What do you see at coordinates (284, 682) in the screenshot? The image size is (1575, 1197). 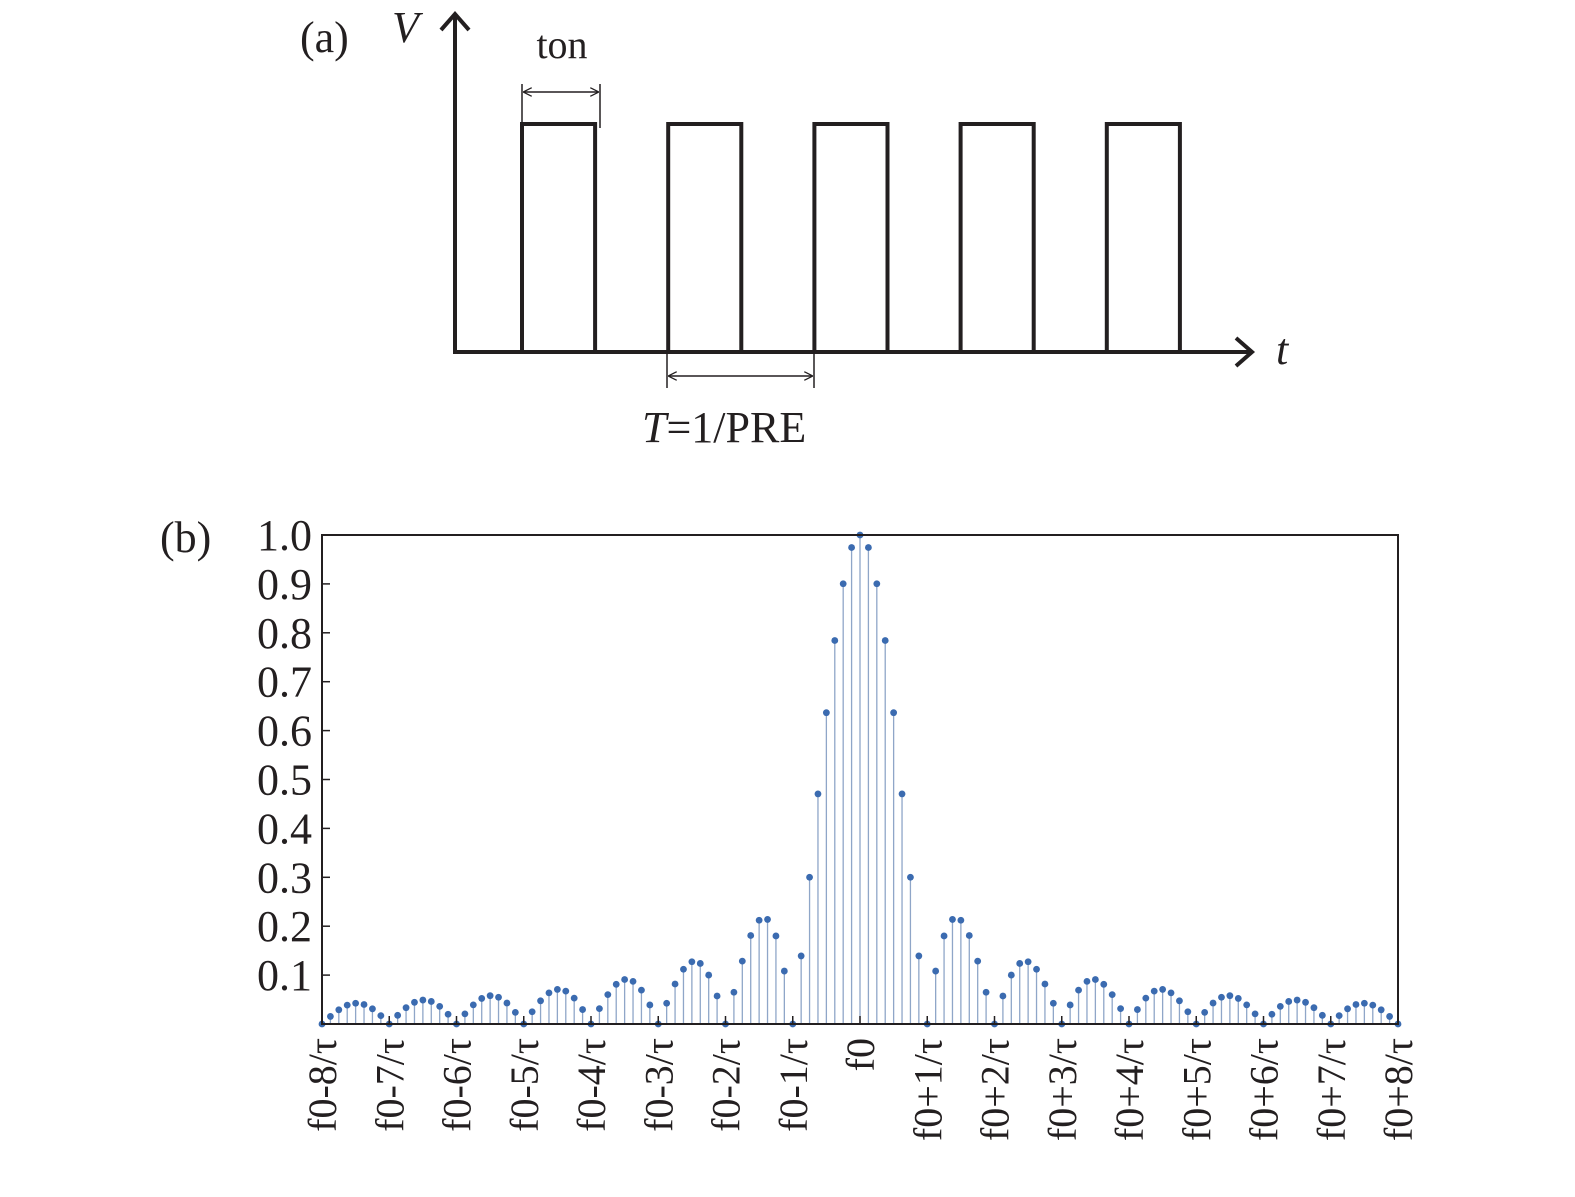 I see `y-tick-label: 0.7` at bounding box center [284, 682].